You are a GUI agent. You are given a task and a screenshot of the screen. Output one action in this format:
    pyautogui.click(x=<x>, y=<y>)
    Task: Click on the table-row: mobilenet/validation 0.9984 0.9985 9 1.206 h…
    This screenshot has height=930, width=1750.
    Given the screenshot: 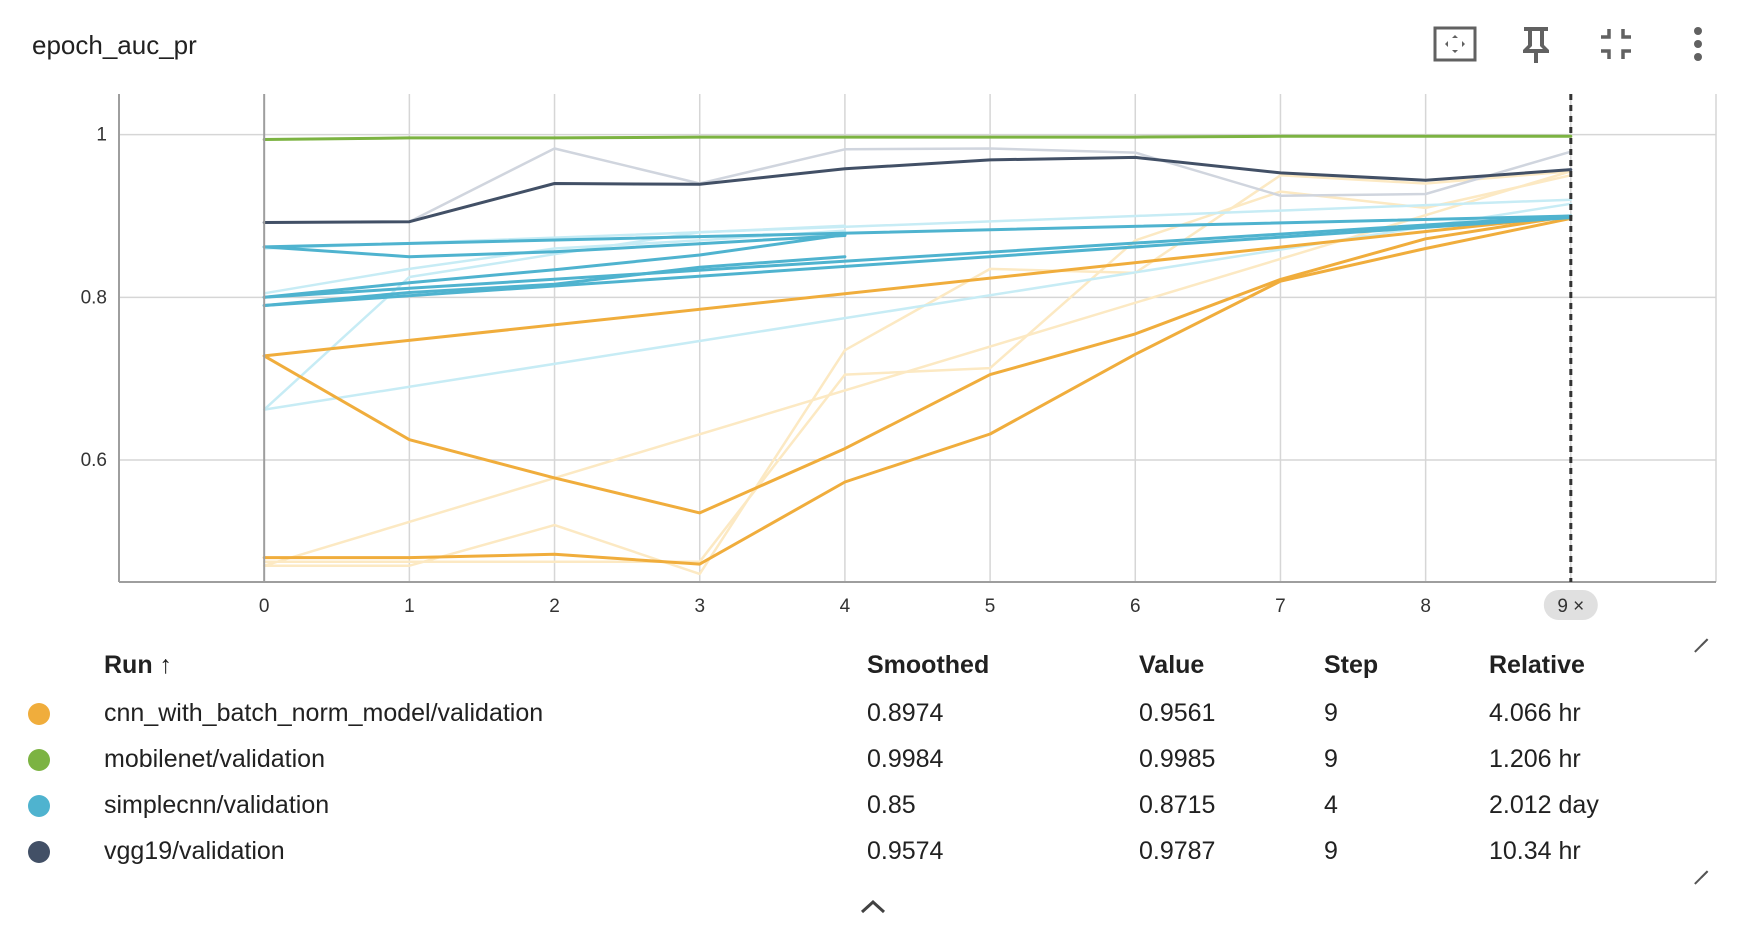 What is the action you would take?
    pyautogui.click(x=858, y=759)
    